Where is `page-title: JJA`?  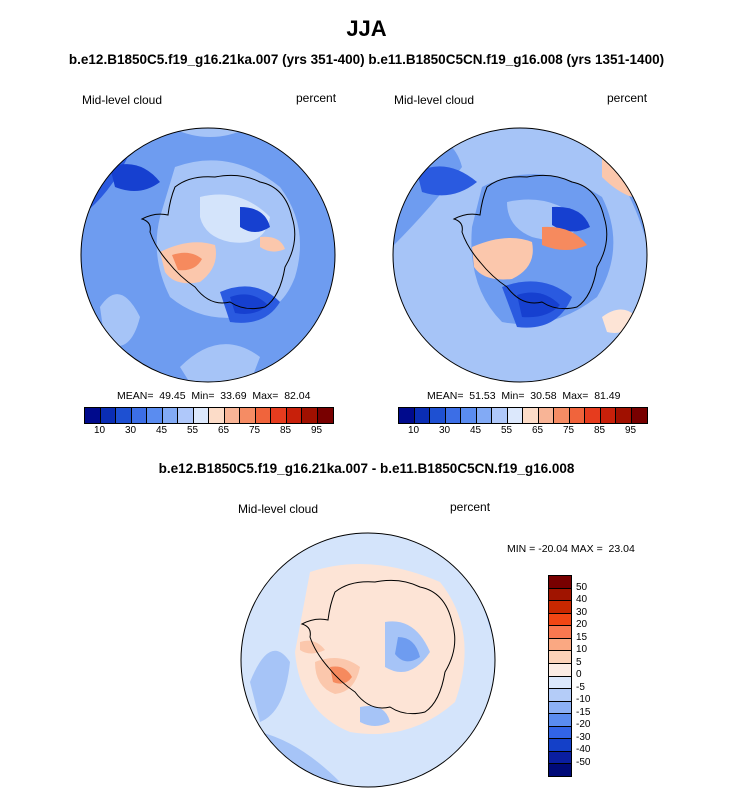 page-title: JJA is located at coordinates (366, 28).